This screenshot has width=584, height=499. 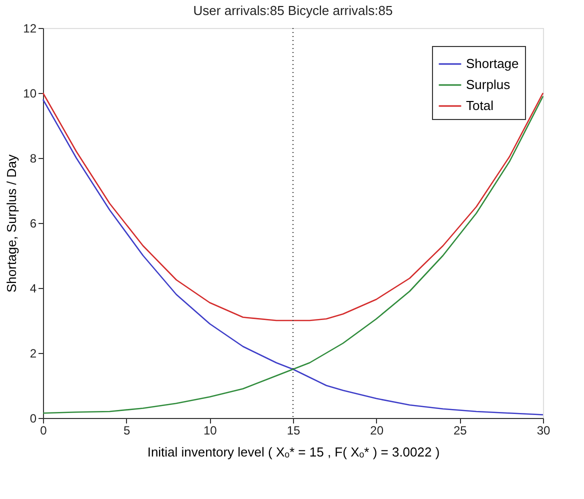 I want to click on y-axis-title: Shortage, Surplus / Day, so click(x=12, y=223).